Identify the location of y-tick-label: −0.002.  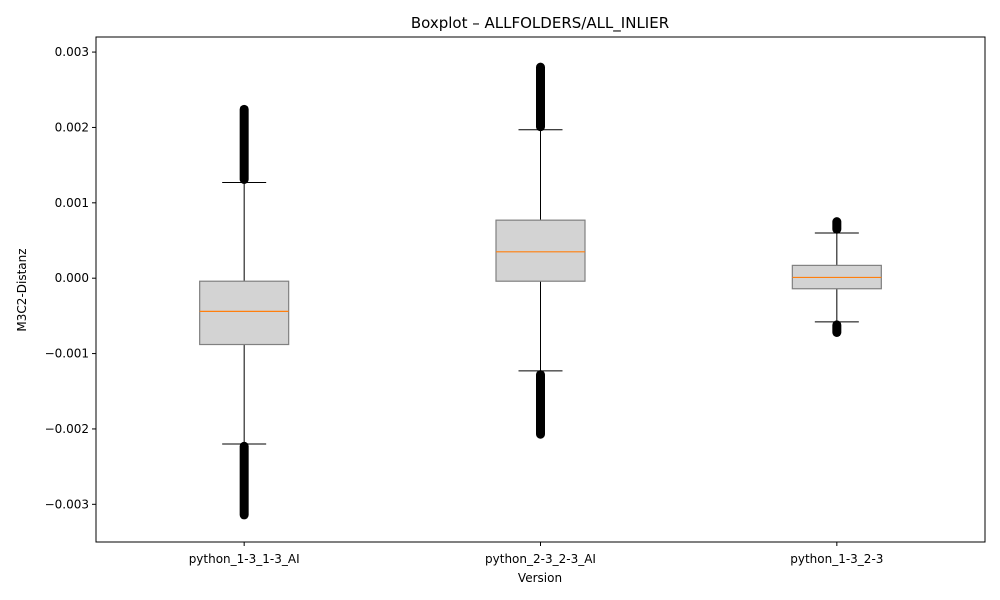
(67, 429).